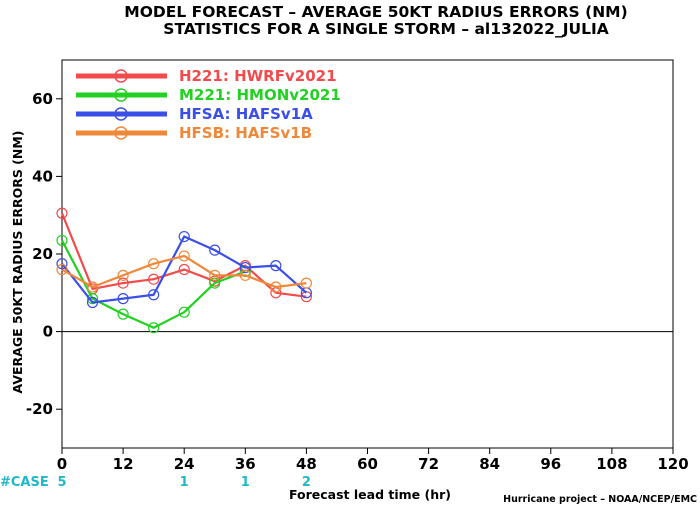  Describe the element at coordinates (17, 261) in the screenshot. I see `y-axis-label: AVERAGE 50KT RADIUS ERRORS (NM)` at that location.